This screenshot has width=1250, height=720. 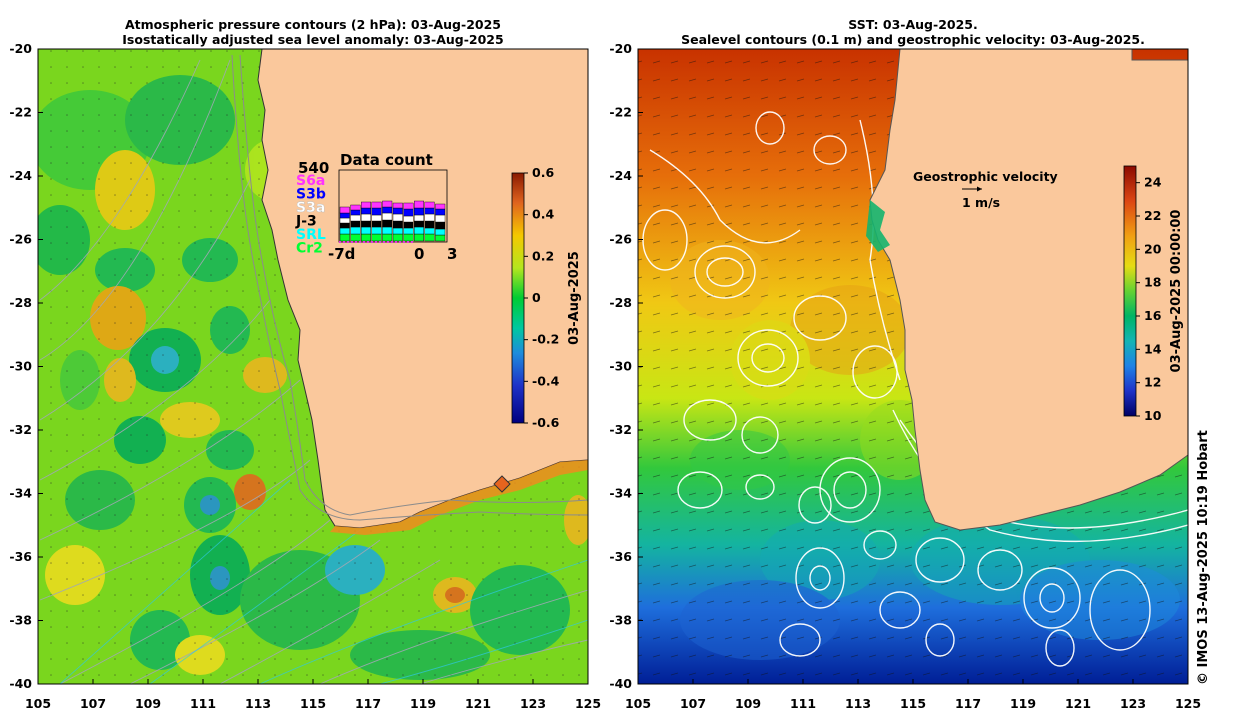 What do you see at coordinates (1152, 215) in the screenshot?
I see `right-colorbar-tick-label: 22` at bounding box center [1152, 215].